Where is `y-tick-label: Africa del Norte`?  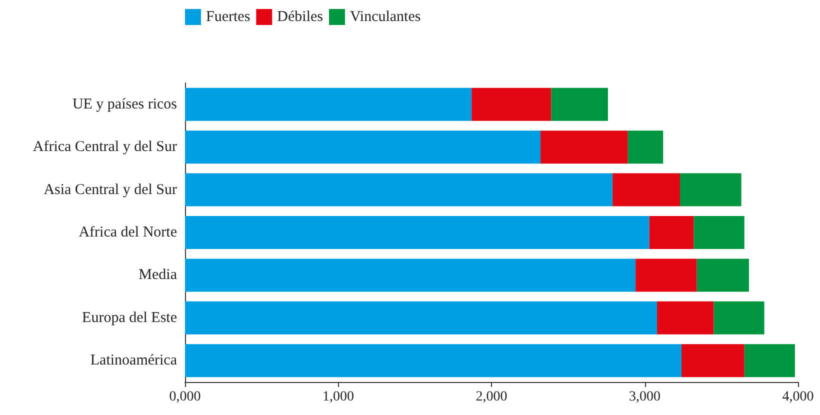
y-tick-label: Africa del Norte is located at coordinates (128, 232).